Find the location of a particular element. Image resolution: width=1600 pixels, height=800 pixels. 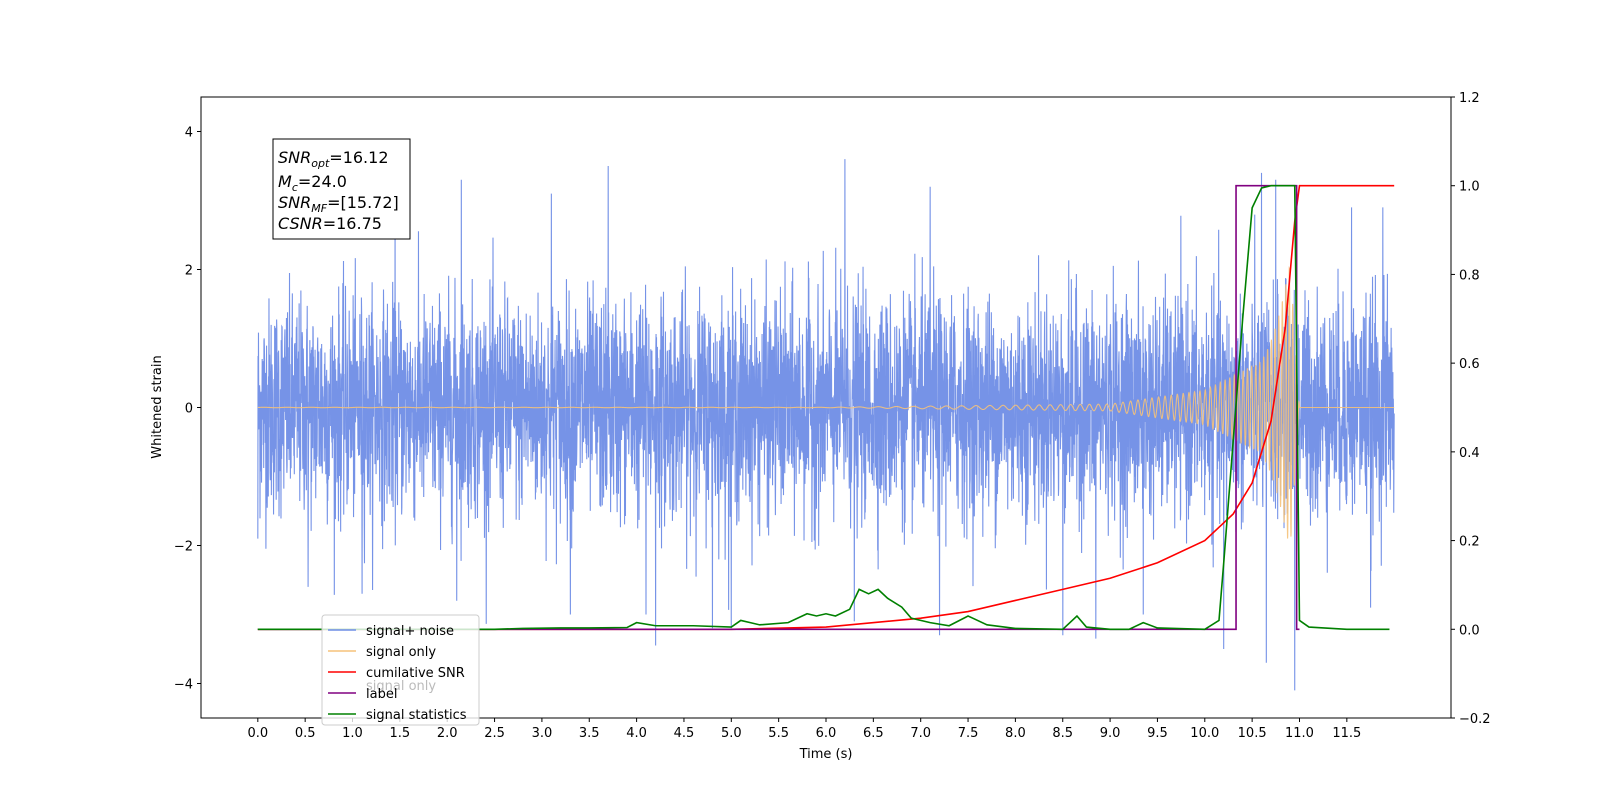

x-tick-label: 5.0 is located at coordinates (731, 733).